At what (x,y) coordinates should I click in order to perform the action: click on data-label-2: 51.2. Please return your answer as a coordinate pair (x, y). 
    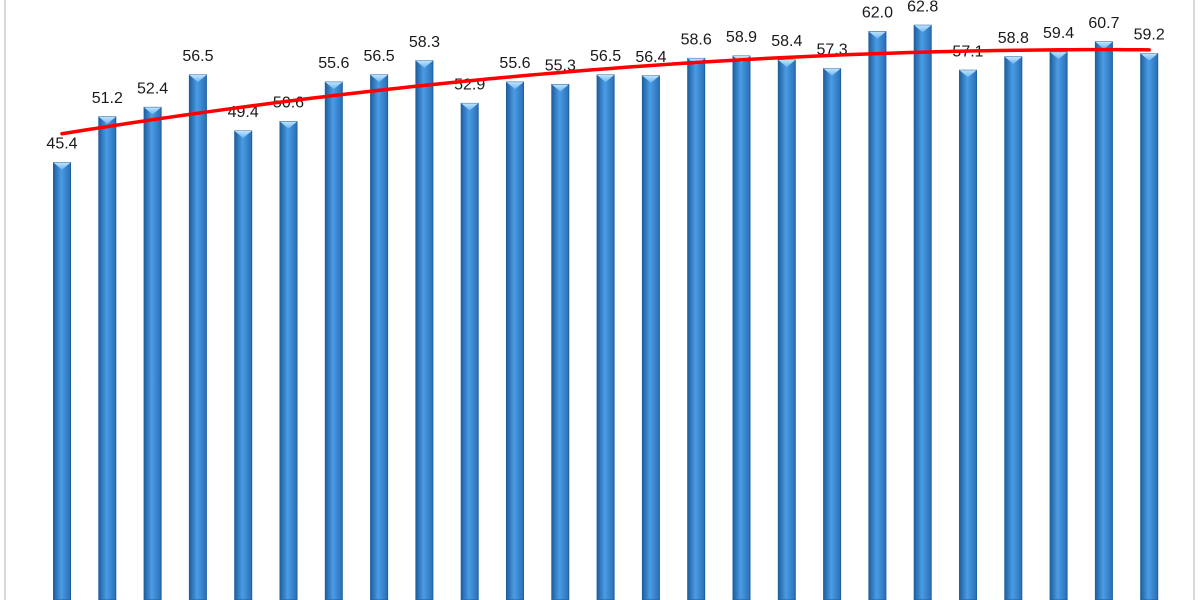
    Looking at the image, I should click on (107, 98).